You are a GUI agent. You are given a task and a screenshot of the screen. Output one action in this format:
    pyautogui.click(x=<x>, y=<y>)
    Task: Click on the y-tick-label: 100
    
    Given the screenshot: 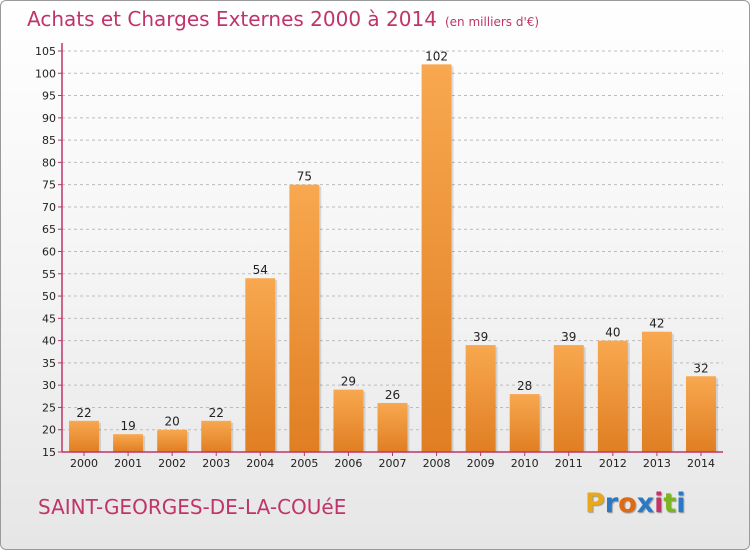 What is the action you would take?
    pyautogui.click(x=45, y=73)
    